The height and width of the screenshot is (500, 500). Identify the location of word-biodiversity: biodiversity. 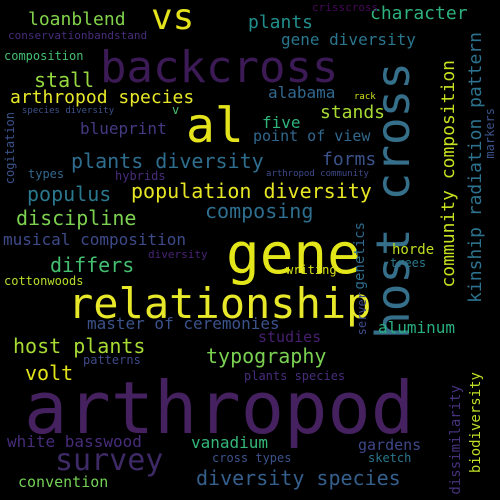
(476, 423).